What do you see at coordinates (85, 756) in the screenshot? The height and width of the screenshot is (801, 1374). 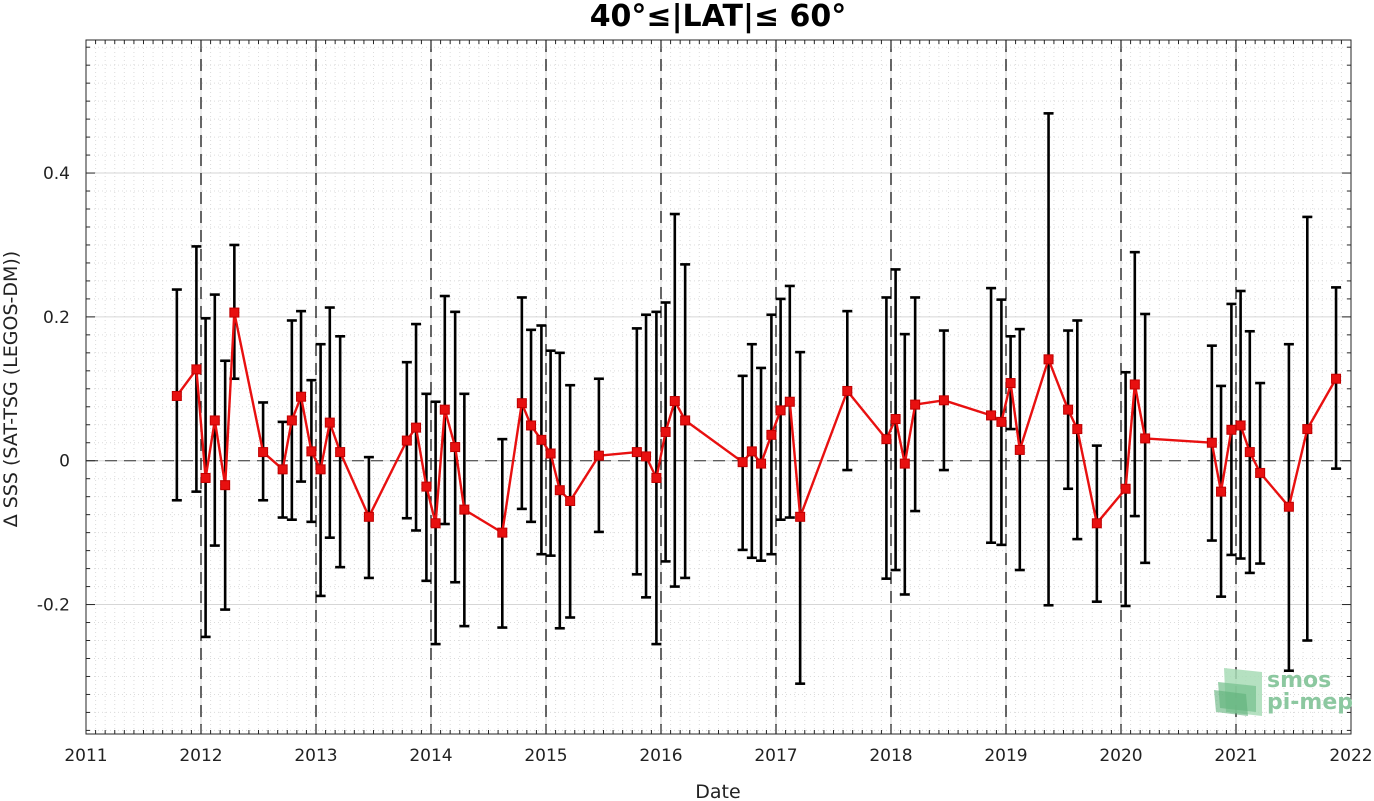 I see `x-tick-label: 2011` at bounding box center [85, 756].